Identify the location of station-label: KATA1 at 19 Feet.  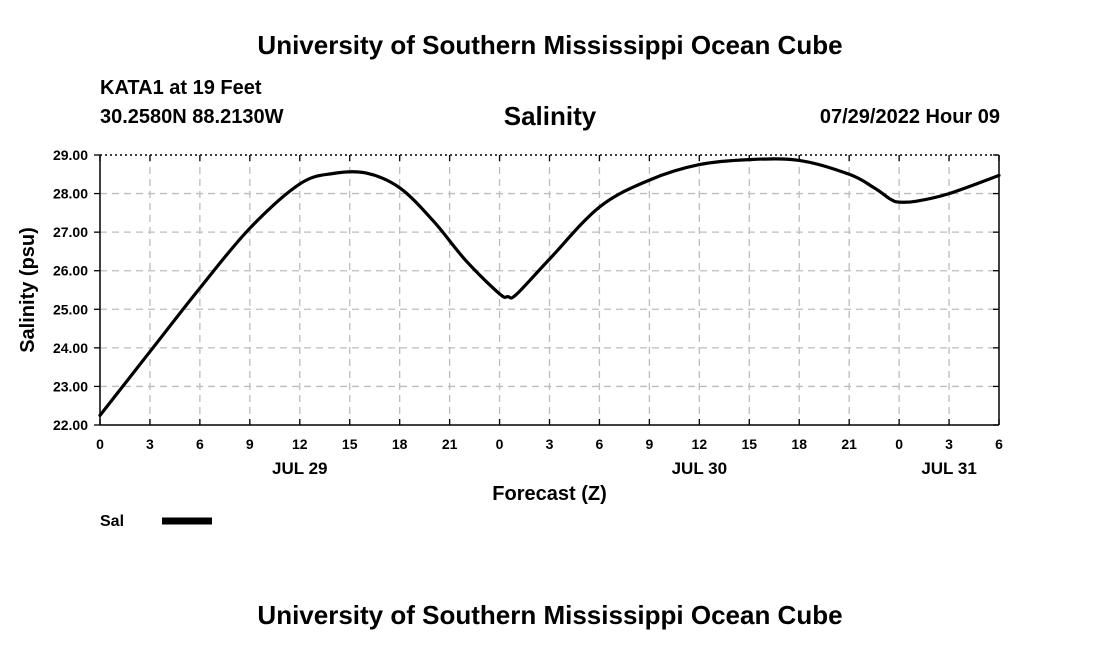
(181, 88).